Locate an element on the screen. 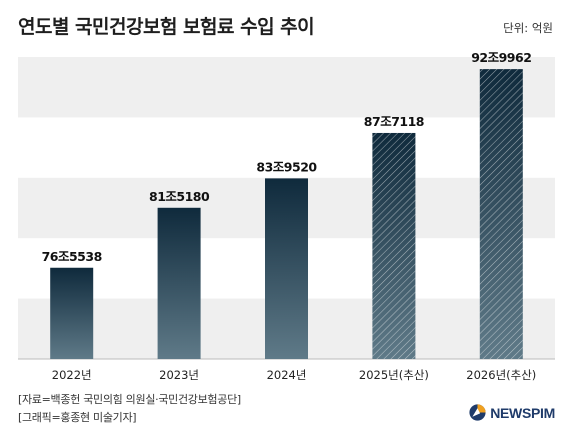 Image resolution: width=573 pixels, height=442 pixels. grid-band is located at coordinates (286, 87).